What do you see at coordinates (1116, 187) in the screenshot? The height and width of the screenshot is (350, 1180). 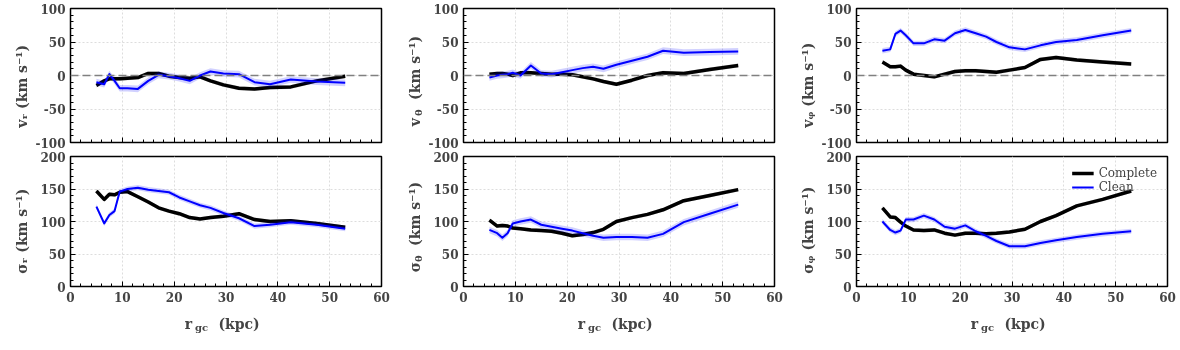 I see `legend-label: Clean` at bounding box center [1116, 187].